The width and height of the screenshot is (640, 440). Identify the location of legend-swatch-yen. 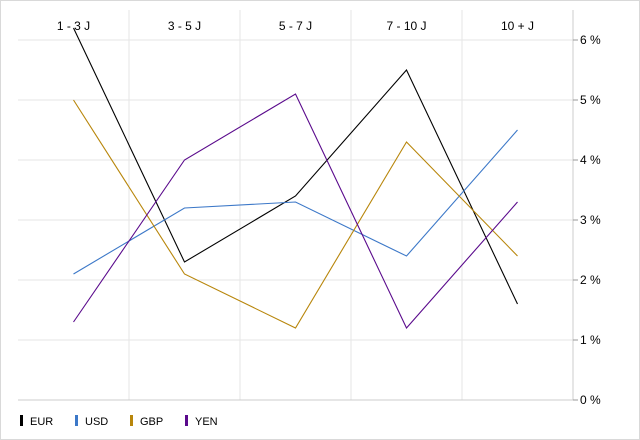
(186, 420).